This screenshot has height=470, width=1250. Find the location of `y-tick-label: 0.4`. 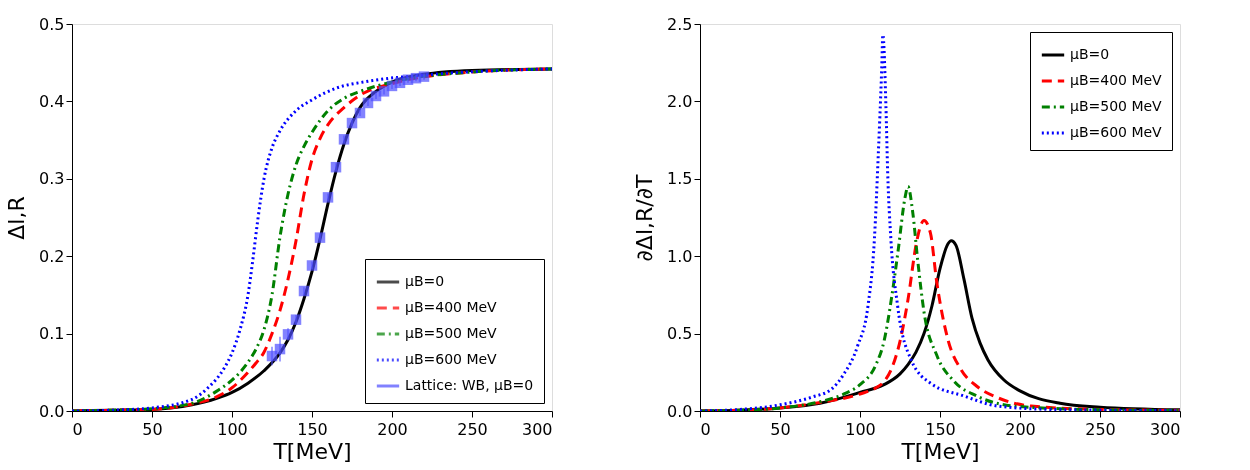

y-tick-label: 0.4 is located at coordinates (52, 101).